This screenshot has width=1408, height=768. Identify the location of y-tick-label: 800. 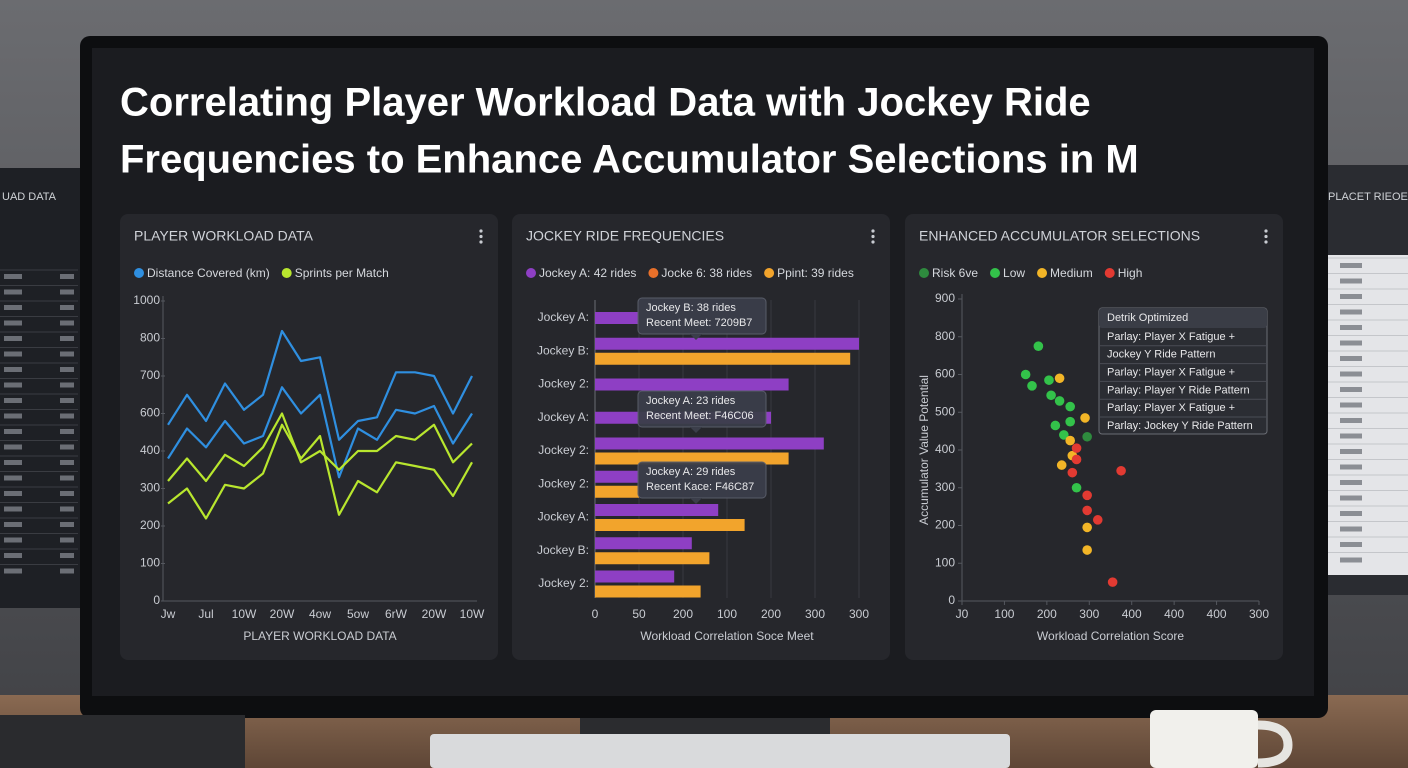
(150, 338).